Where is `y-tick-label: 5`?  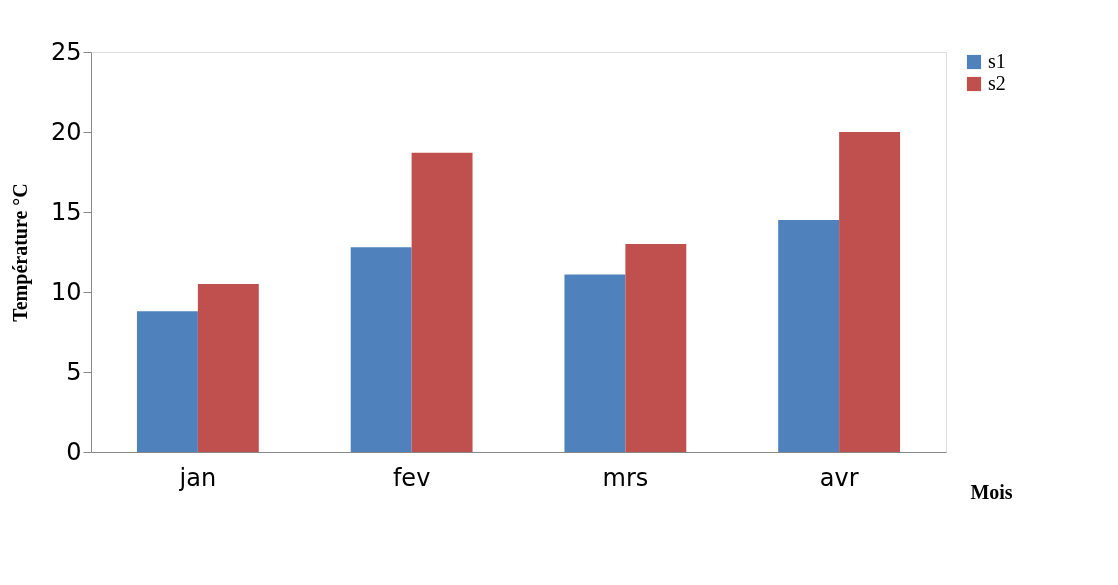
y-tick-label: 5 is located at coordinates (74, 371).